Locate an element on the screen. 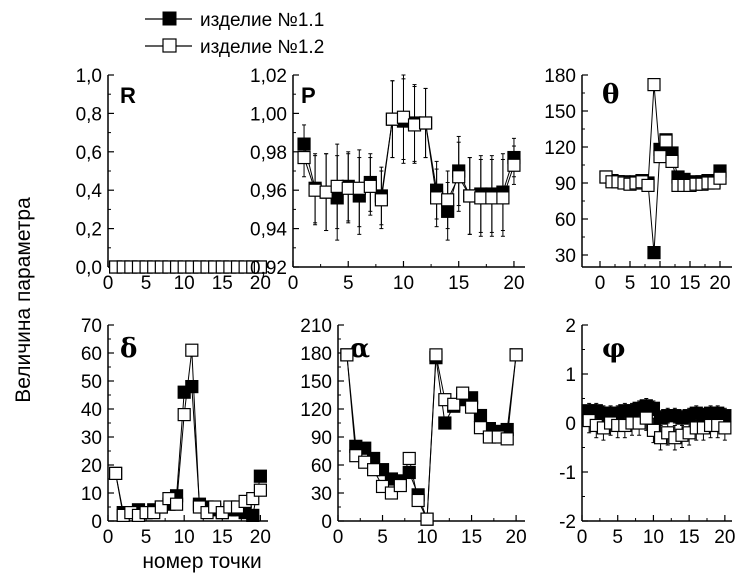 This screenshot has height=575, width=742. y-tick-label: 0,6 is located at coordinates (89, 153).